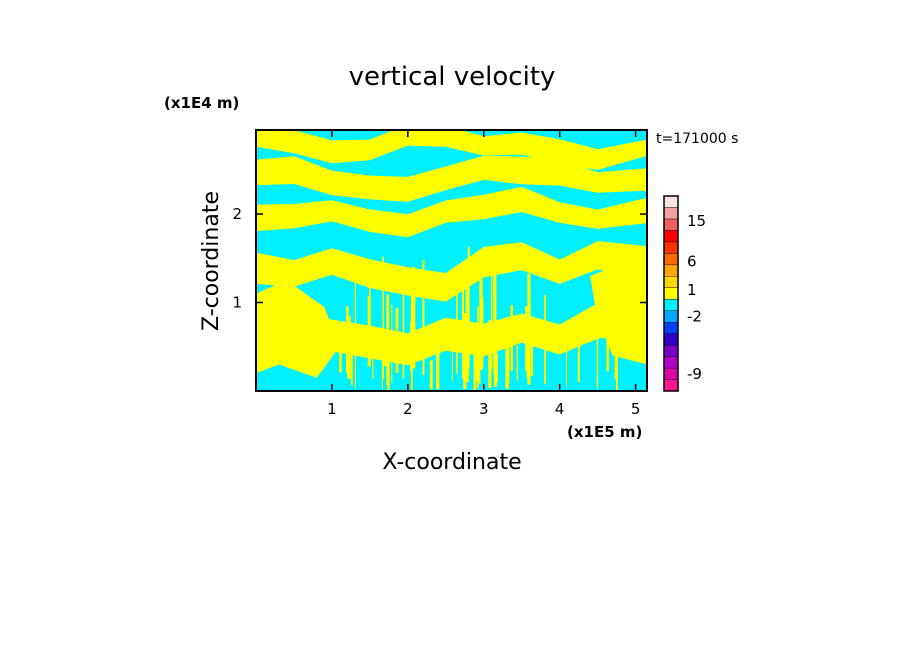 This screenshot has width=904, height=654. What do you see at coordinates (684, 293) in the screenshot?
I see `colorbar: -9 -2 1 6 15` at bounding box center [684, 293].